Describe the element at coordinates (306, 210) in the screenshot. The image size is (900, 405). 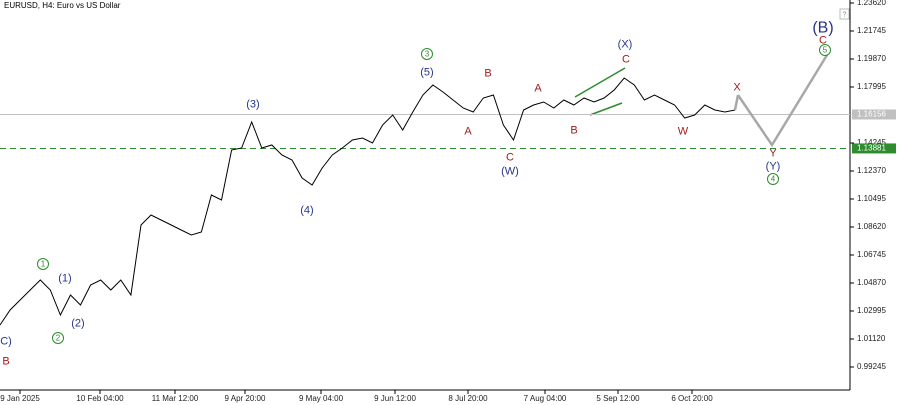
I see `wave-label: (4)` at that location.